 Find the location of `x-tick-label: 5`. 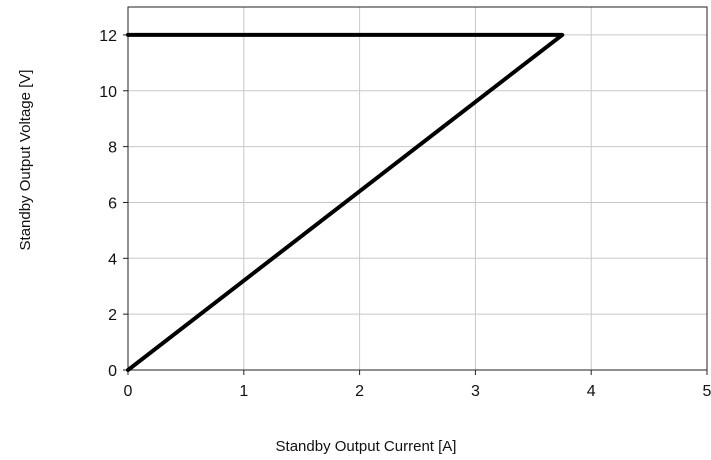

x-tick-label: 5 is located at coordinates (707, 391).